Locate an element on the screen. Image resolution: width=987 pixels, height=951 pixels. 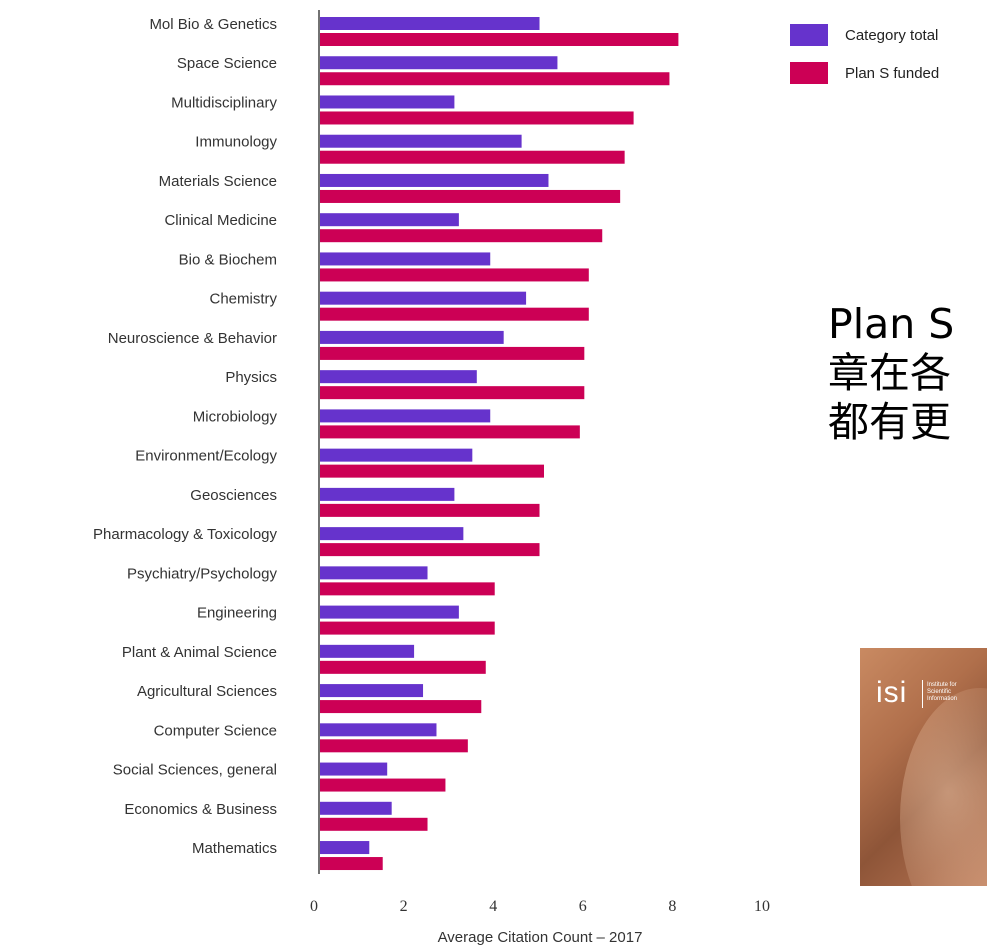
category-label: Mol Bio & Genetics is located at coordinates (213, 24).